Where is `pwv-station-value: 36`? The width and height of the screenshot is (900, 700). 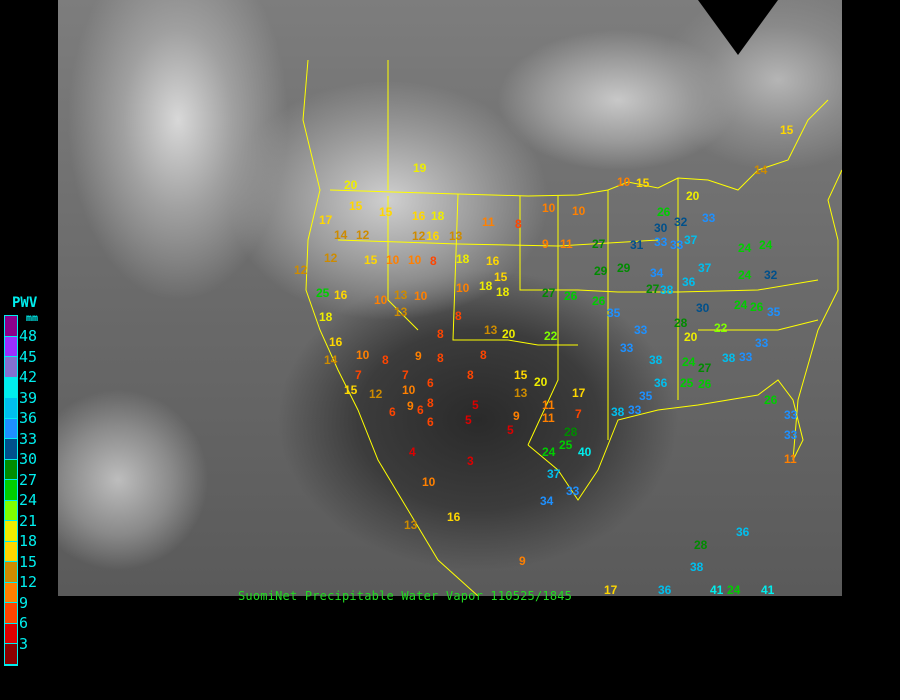
pwv-station-value: 36 is located at coordinates (743, 532).